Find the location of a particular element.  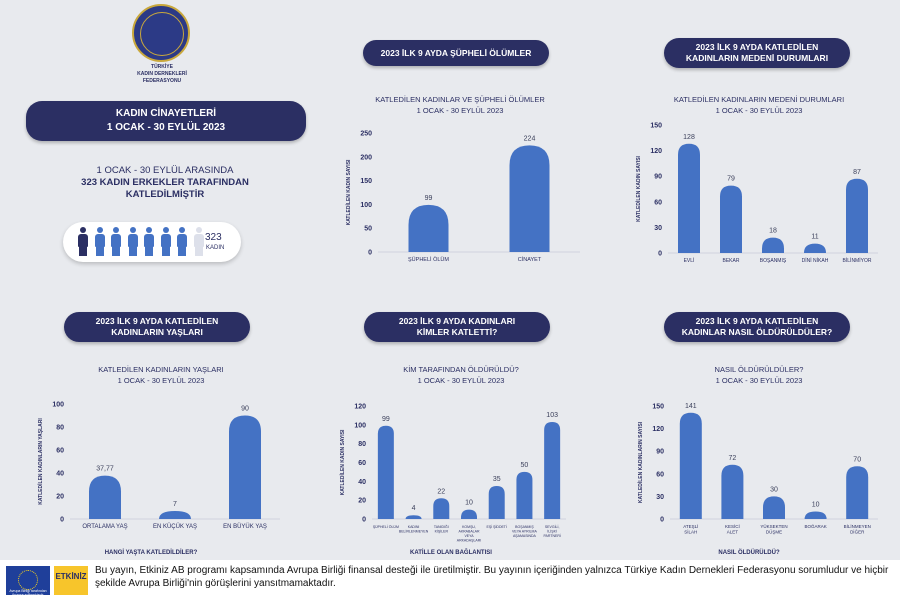

y-tick-label: 120 is located at coordinates (656, 151).